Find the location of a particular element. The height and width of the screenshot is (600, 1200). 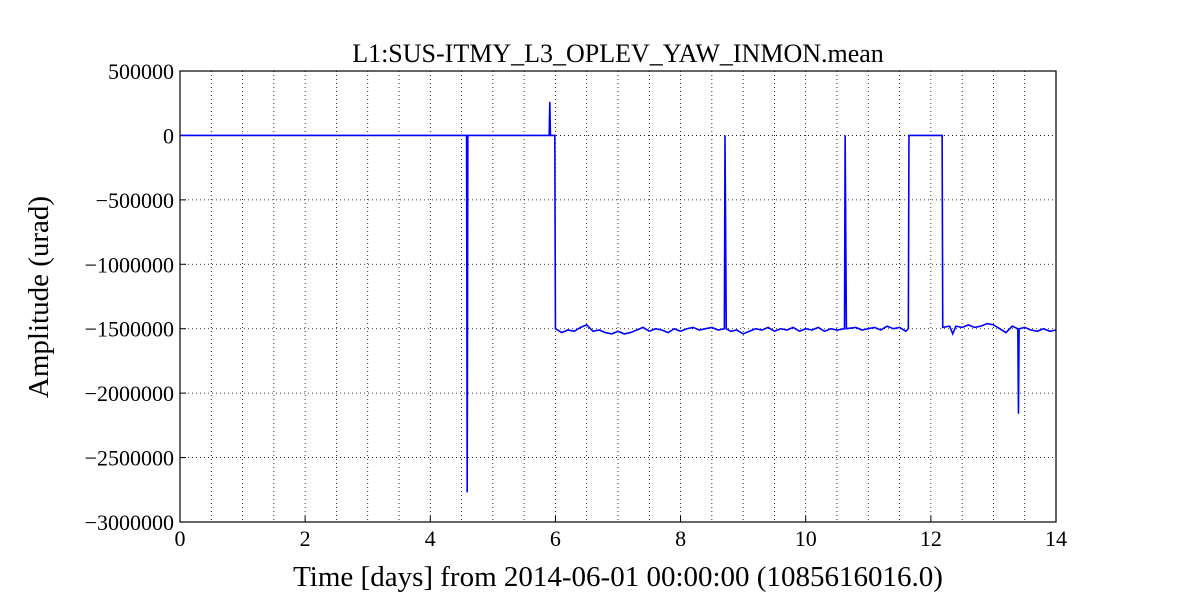

y-tick-label: 0 is located at coordinates (168, 135).